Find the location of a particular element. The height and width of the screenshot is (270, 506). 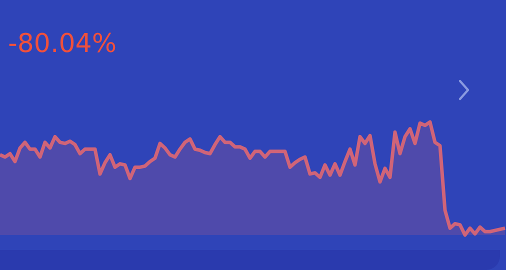

chart-title: -80.04% is located at coordinates (62, 44).